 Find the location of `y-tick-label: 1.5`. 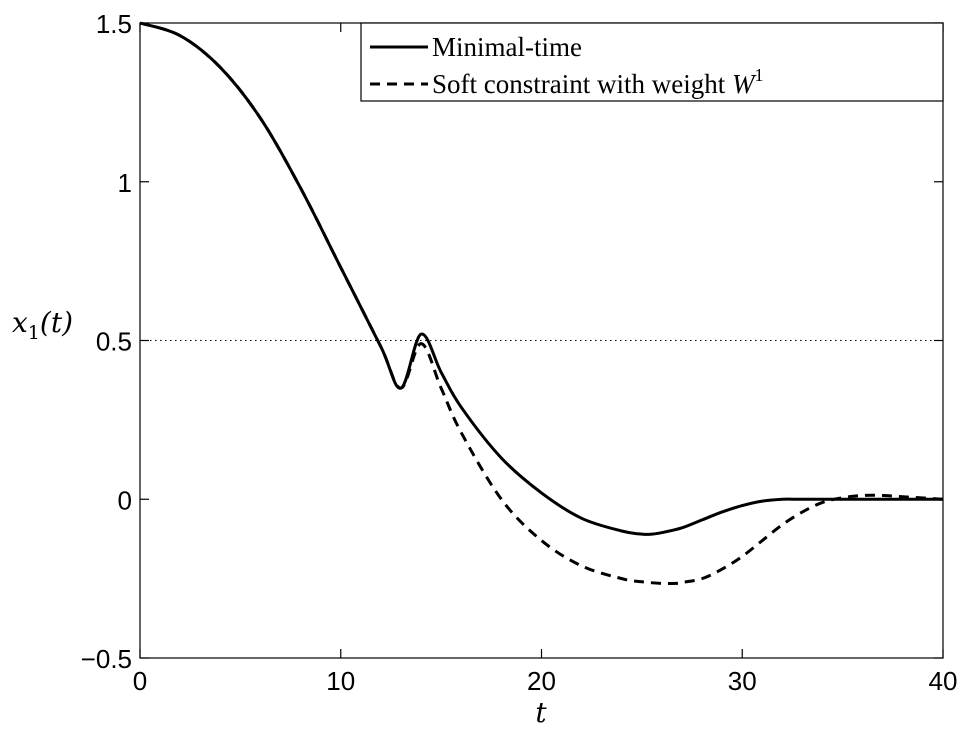

y-tick-label: 1.5 is located at coordinates (114, 24).